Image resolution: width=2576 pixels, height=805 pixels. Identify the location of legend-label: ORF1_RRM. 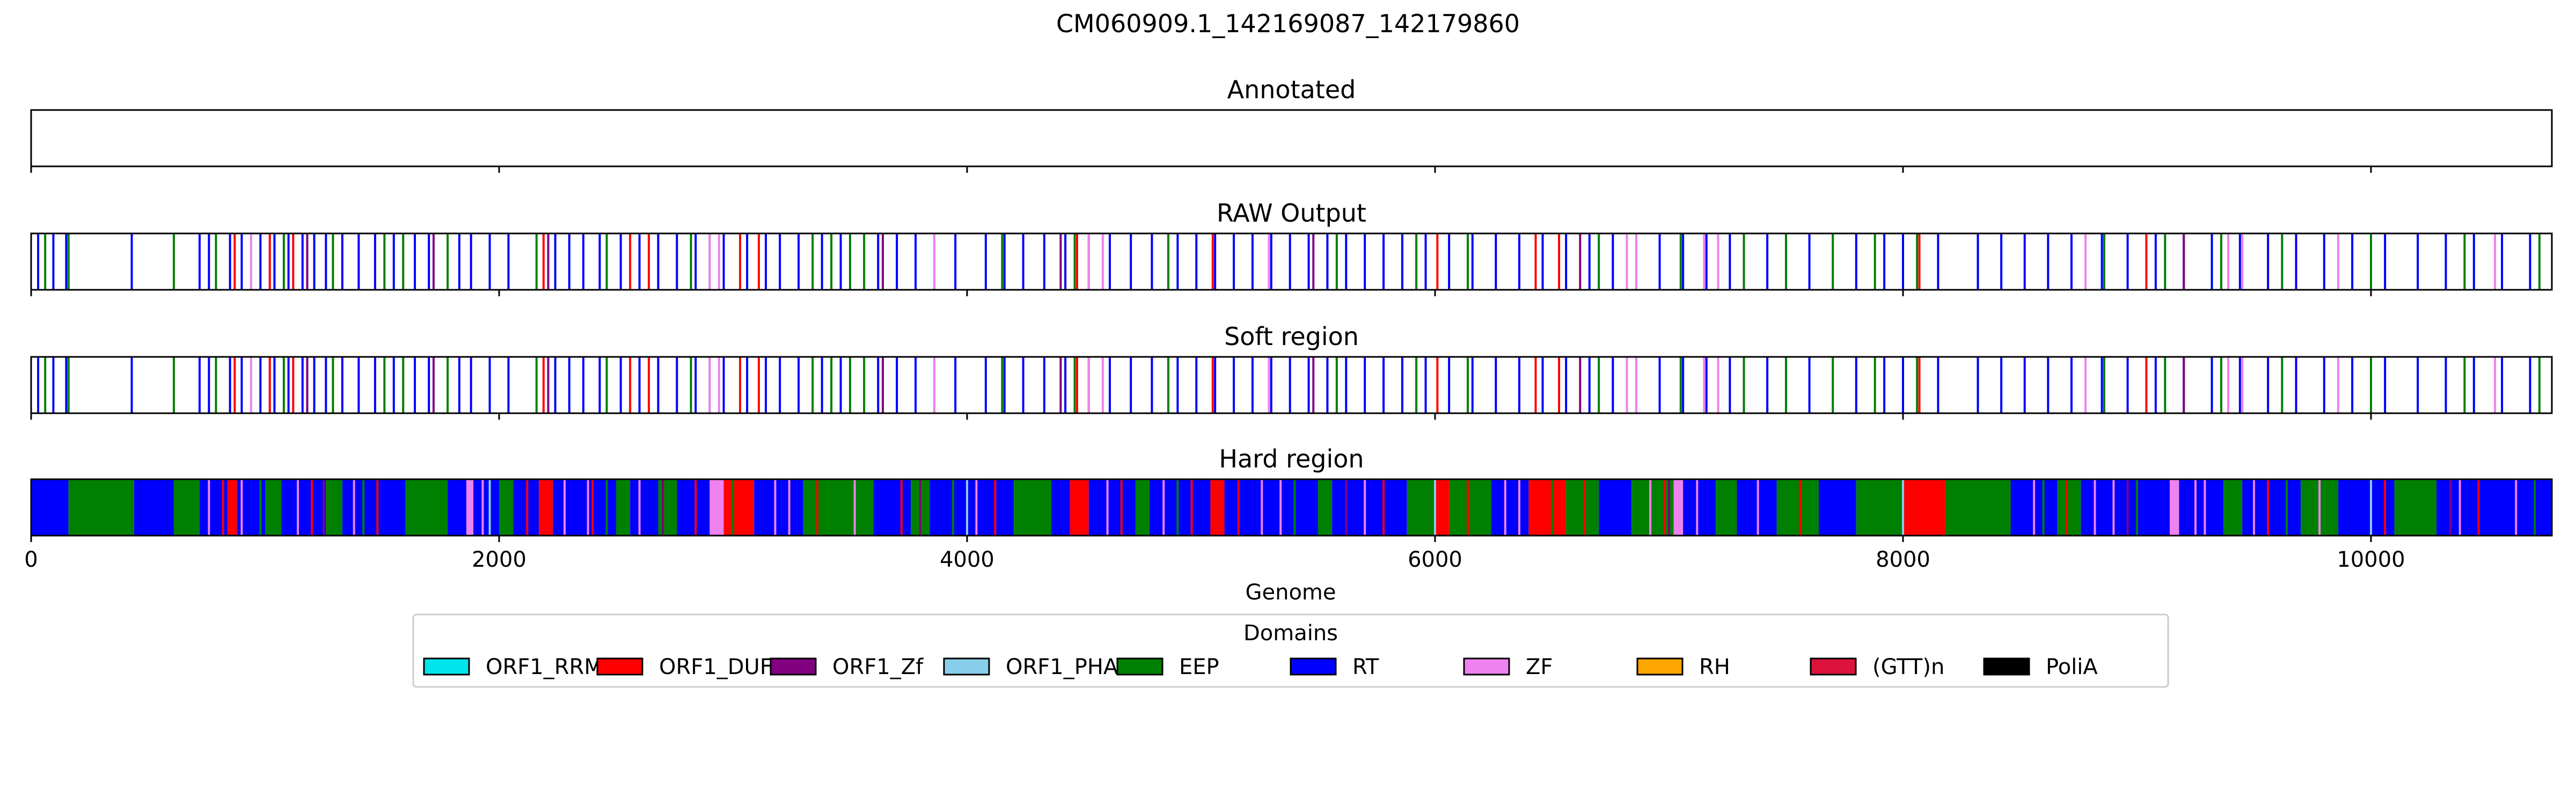
(544, 667).